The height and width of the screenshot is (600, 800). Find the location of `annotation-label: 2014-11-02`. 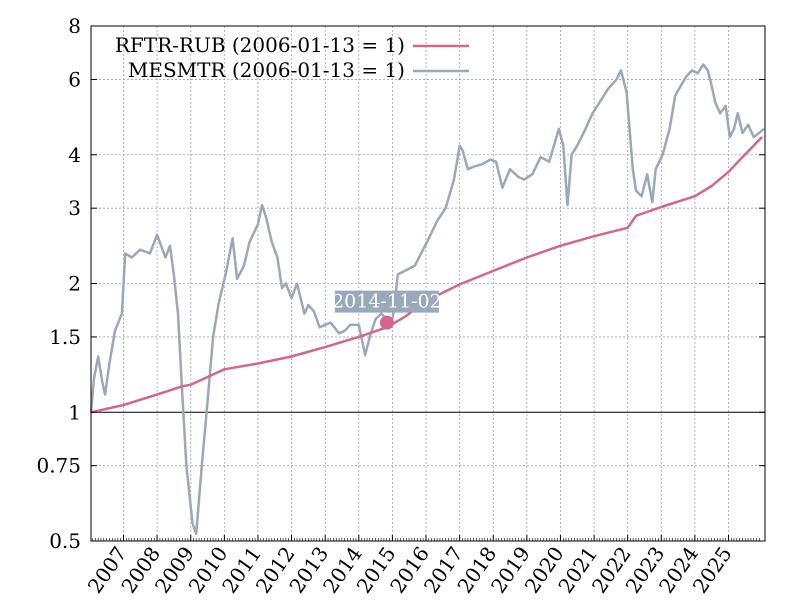

annotation-label: 2014-11-02 is located at coordinates (387, 302).